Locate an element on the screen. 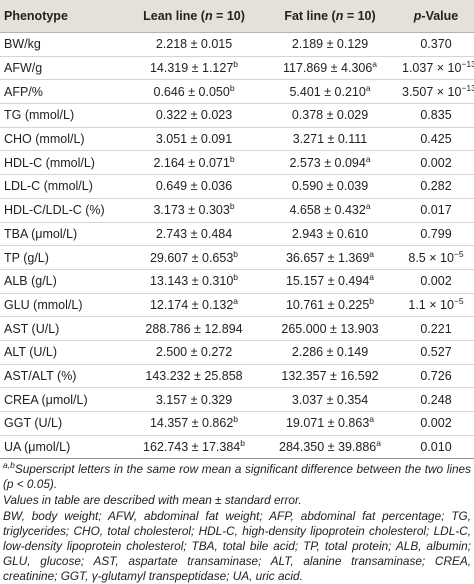 This screenshot has height=584, width=474. table-cell: 0.017 is located at coordinates (436, 210).